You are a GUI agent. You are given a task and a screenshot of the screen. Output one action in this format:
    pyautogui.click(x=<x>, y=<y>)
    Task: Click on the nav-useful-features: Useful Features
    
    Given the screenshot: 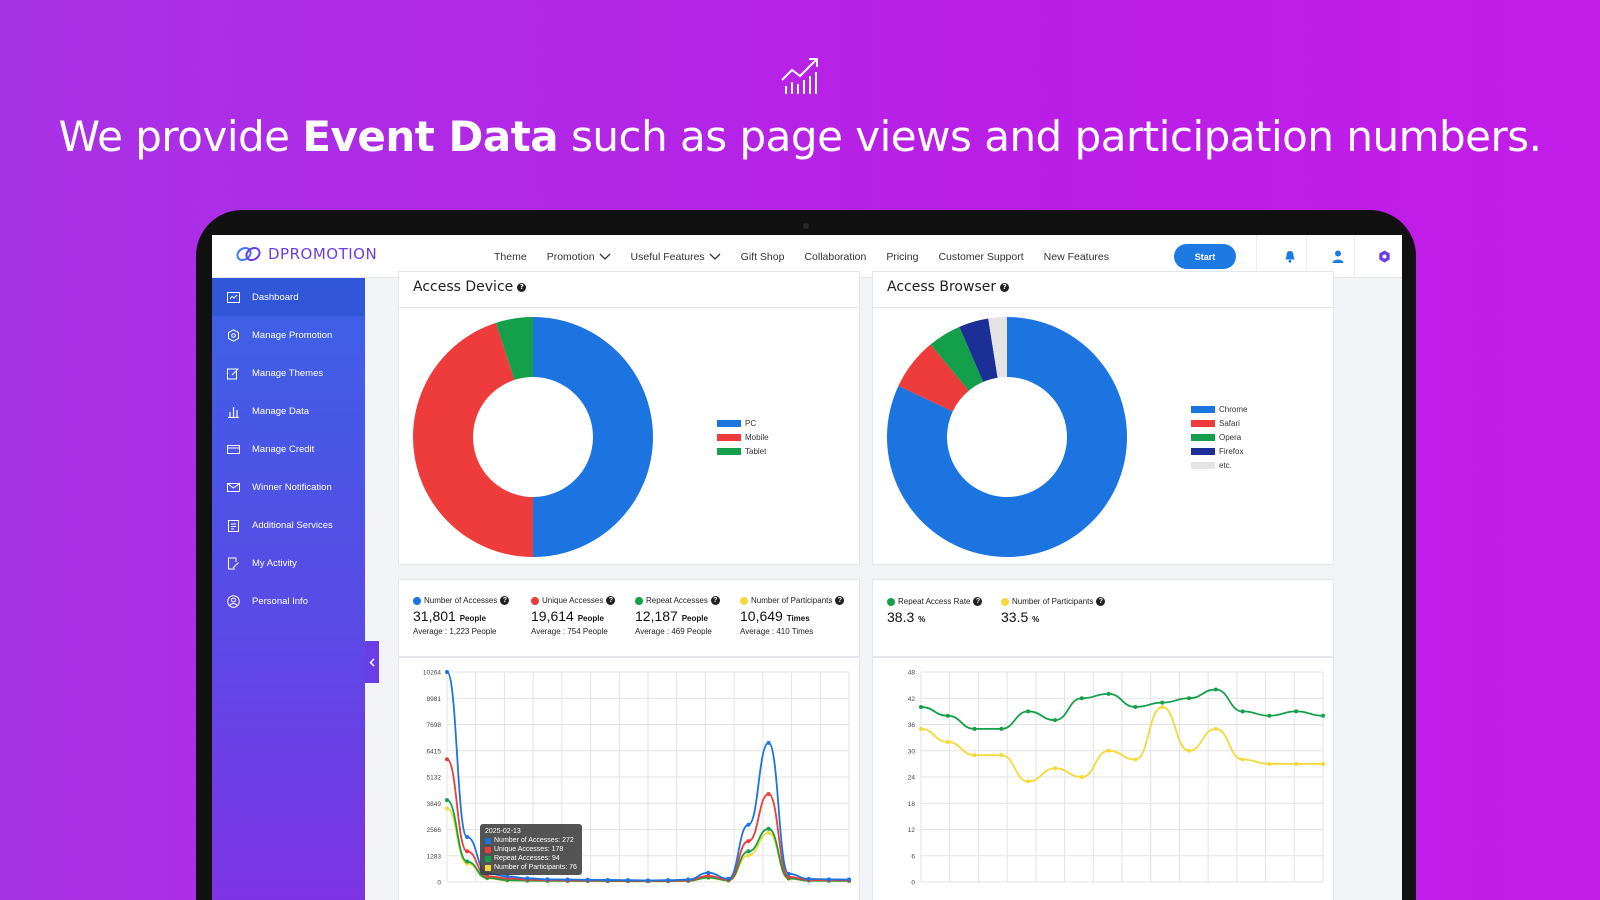 What is the action you would take?
    pyautogui.click(x=676, y=257)
    